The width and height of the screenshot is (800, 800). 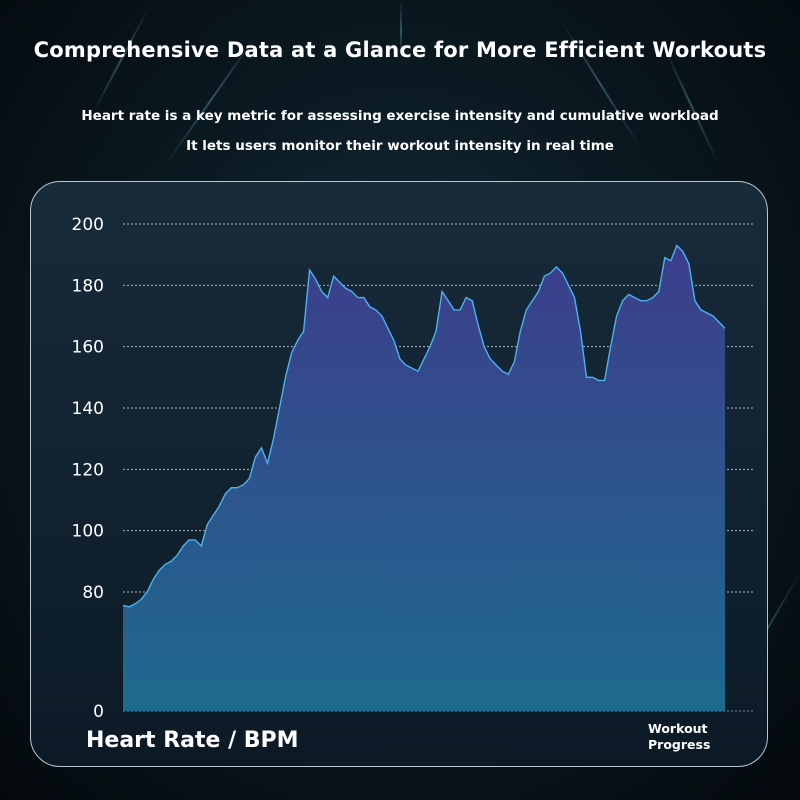 I want to click on y-axis-title: Heart Rate / BPM, so click(x=192, y=740).